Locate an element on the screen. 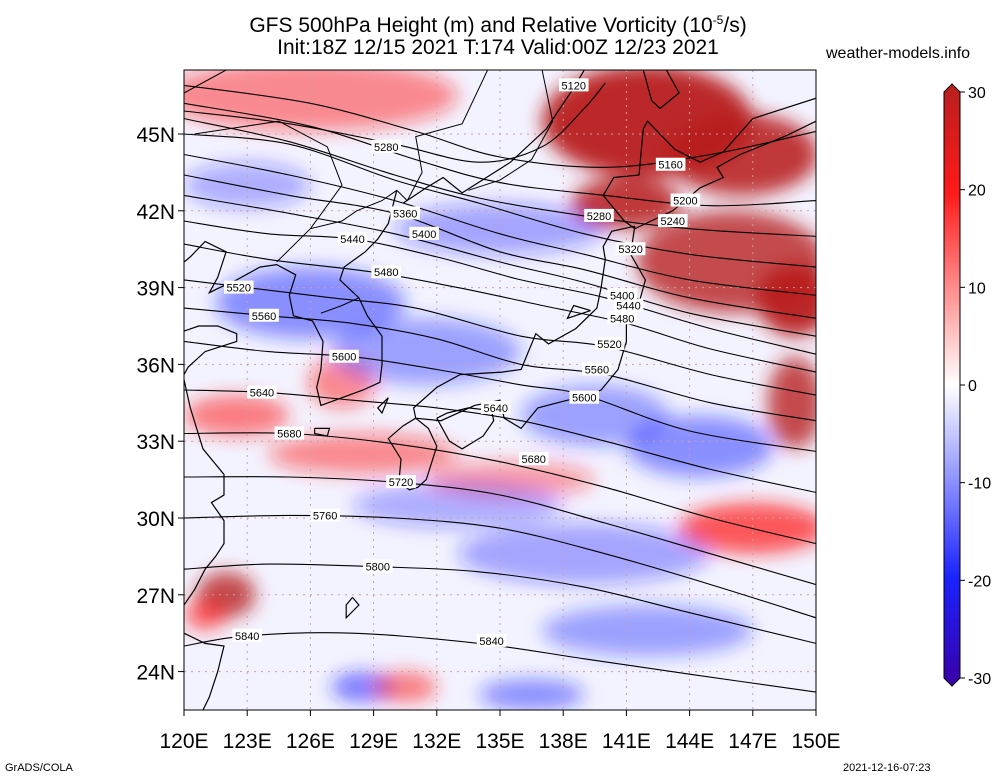 The image size is (1000, 779). colorbar-label: 20 is located at coordinates (977, 191).